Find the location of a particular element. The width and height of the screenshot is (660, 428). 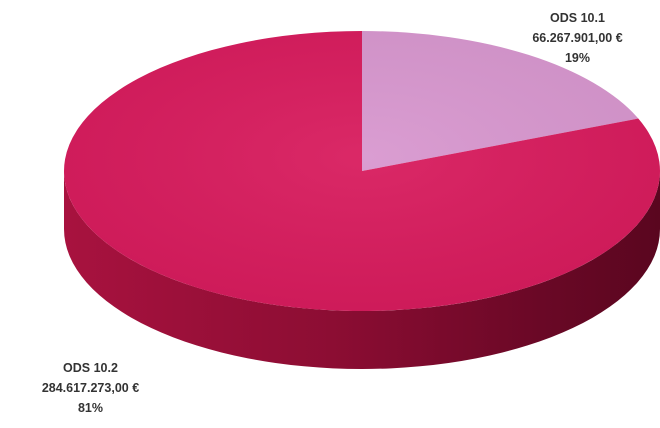

slice-label-percent: 81% is located at coordinates (90, 408).